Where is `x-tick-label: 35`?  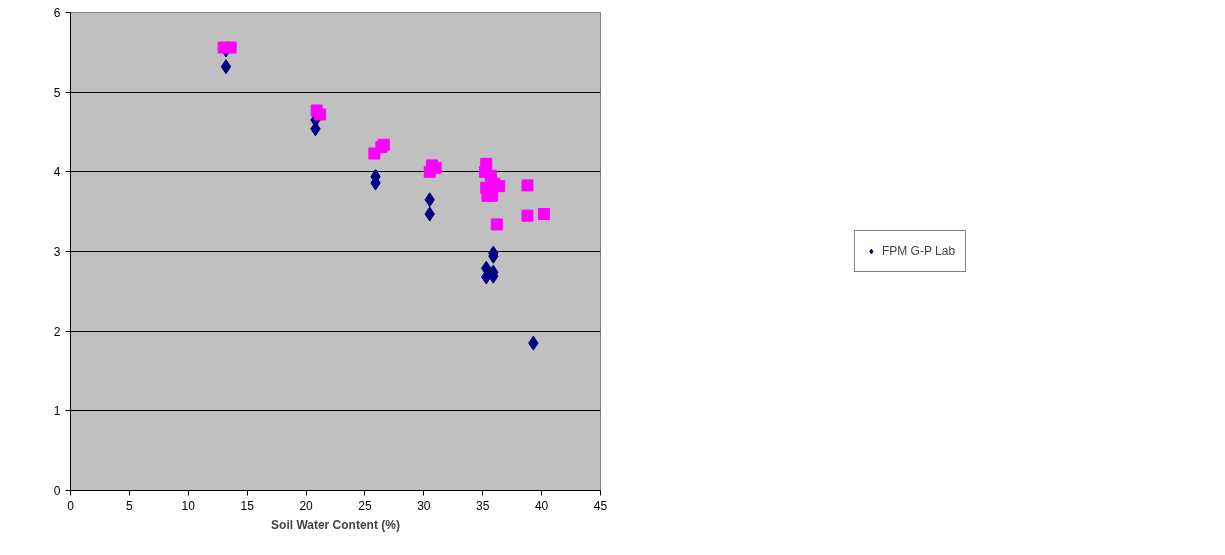 x-tick-label: 35 is located at coordinates (483, 505).